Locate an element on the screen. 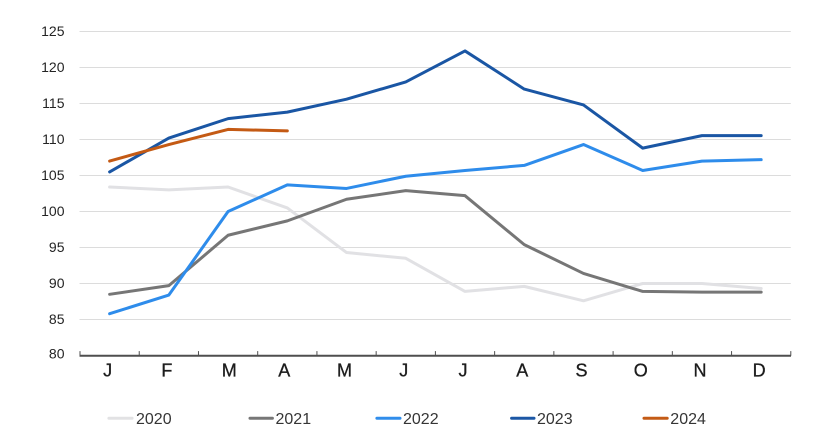 Image resolution: width=820 pixels, height=443 pixels. svg-text: S is located at coordinates (581, 370).